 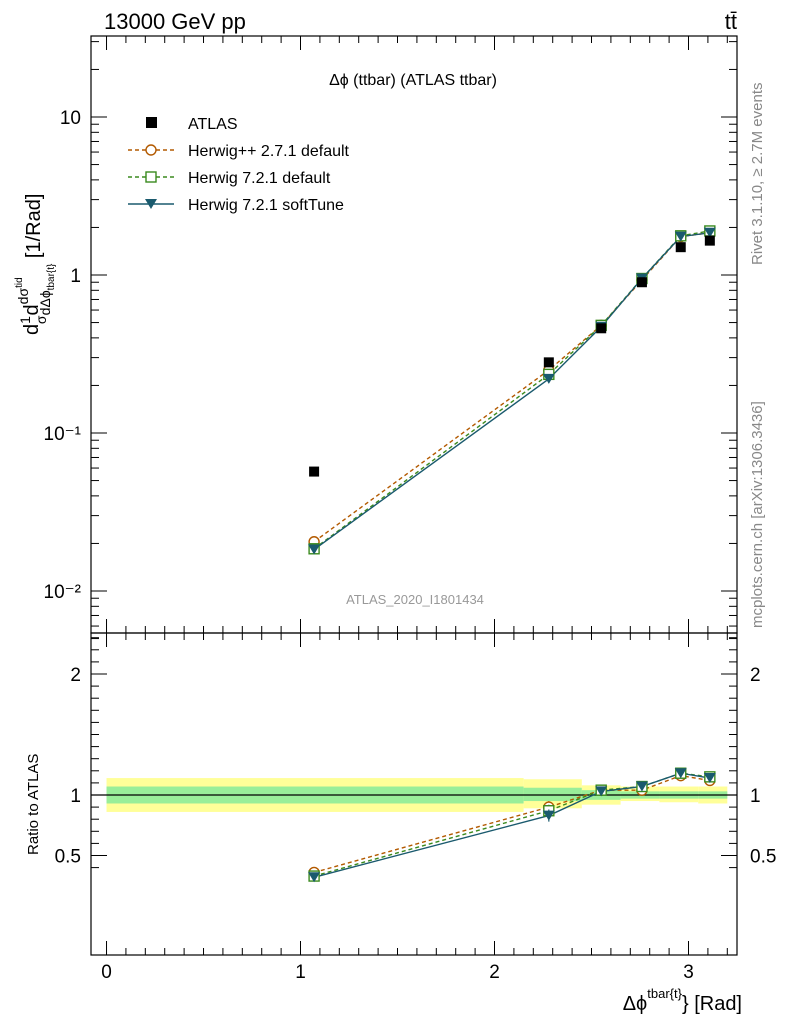 I want to click on legend-label-atlas: ATLAS, so click(x=213, y=124).